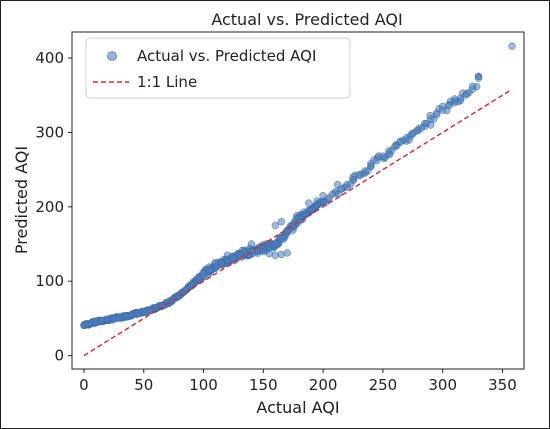 This screenshot has height=429, width=550. I want to click on x-tick-label: 100, so click(203, 385).